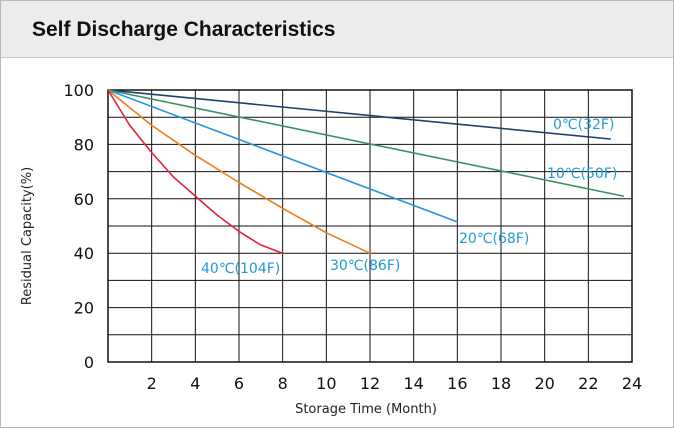  What do you see at coordinates (365, 266) in the screenshot?
I see `series-label: 30℃(86F)` at bounding box center [365, 266].